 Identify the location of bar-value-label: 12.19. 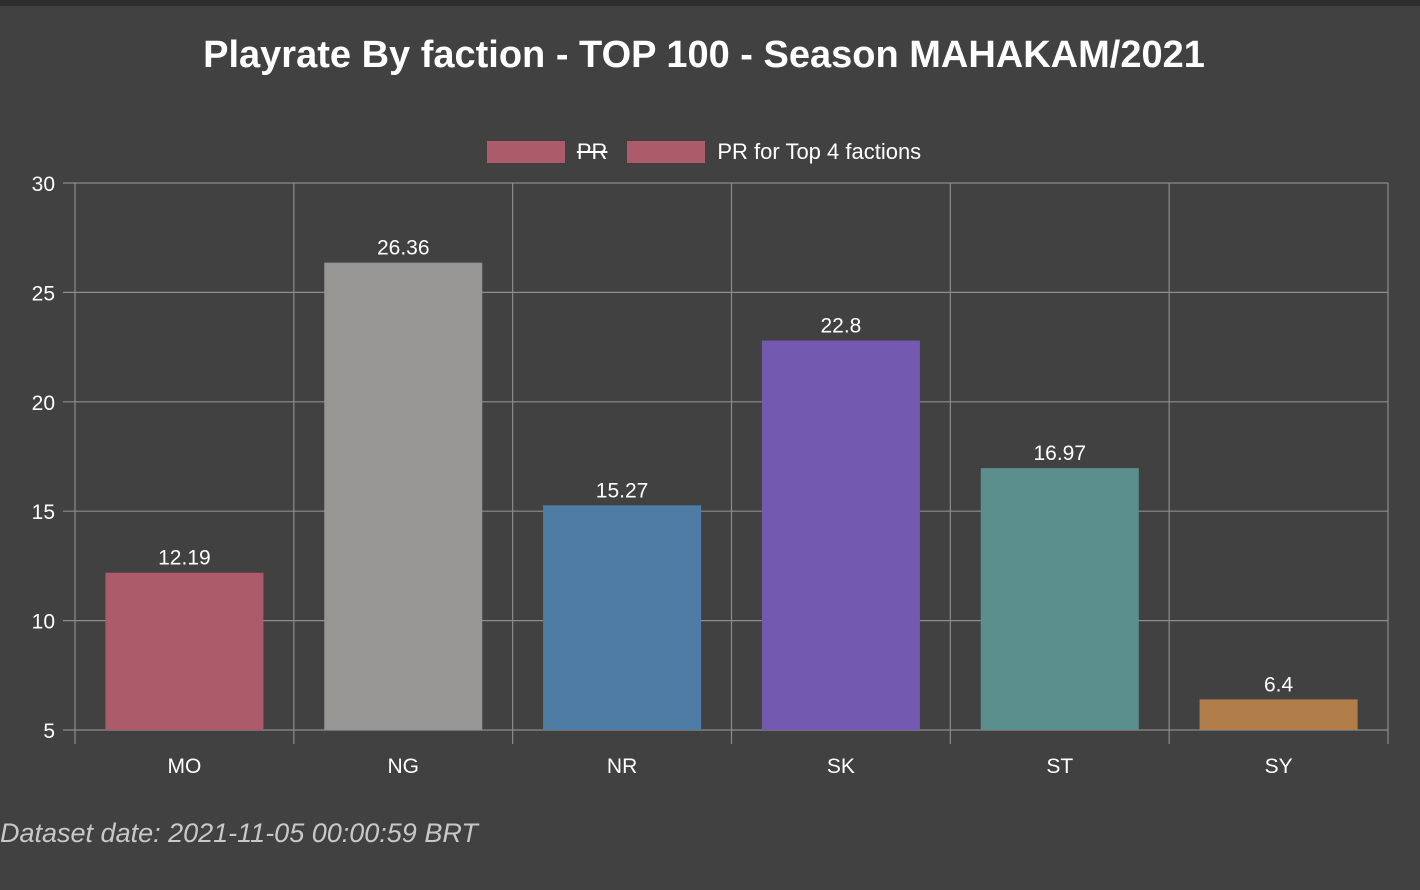
(184, 558).